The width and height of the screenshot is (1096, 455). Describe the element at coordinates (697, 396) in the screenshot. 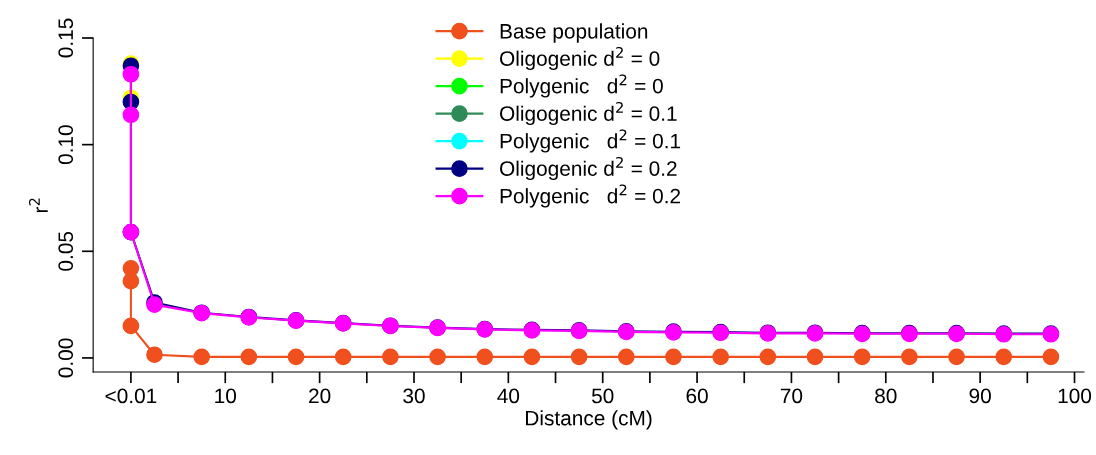

I see `x-tick-label: 60` at that location.